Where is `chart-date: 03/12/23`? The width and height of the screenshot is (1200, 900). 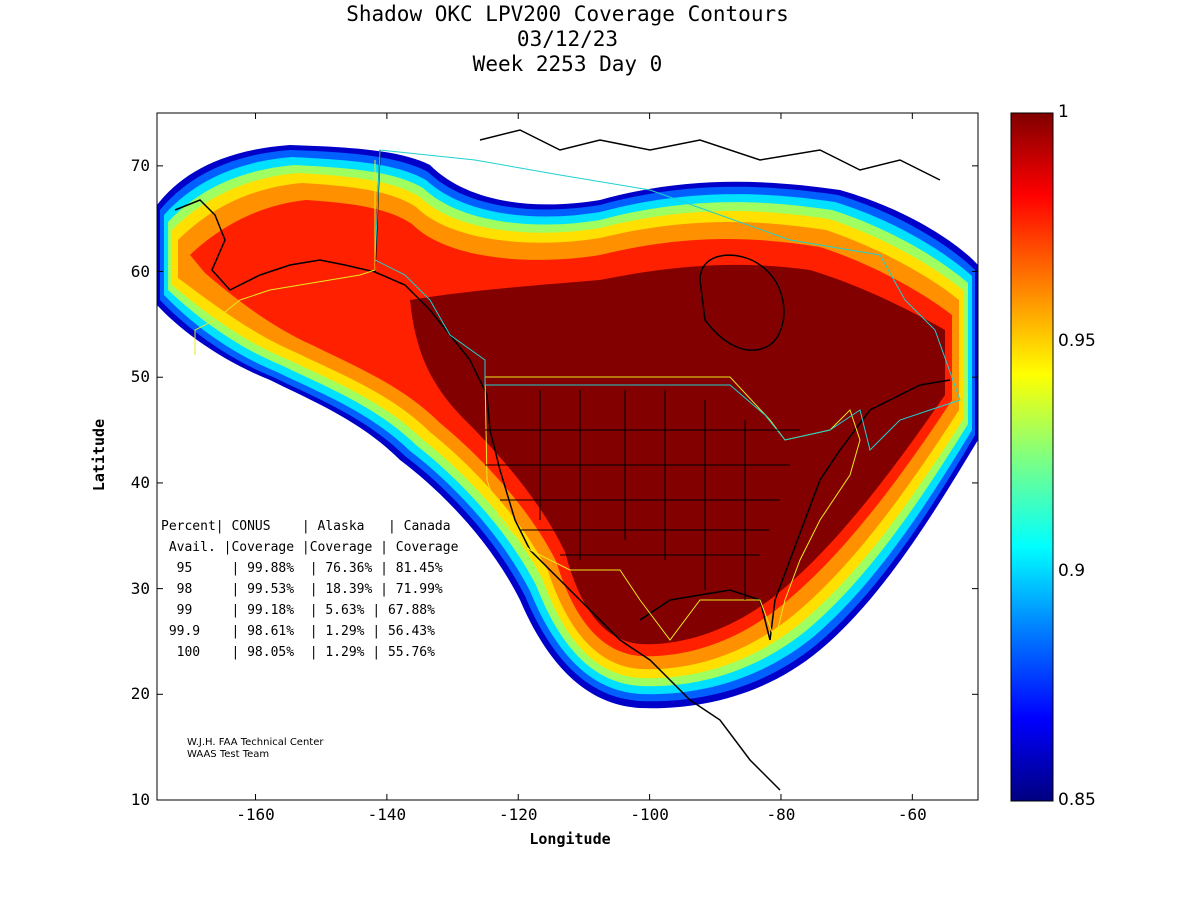
chart-date: 03/12/23 is located at coordinates (567, 39).